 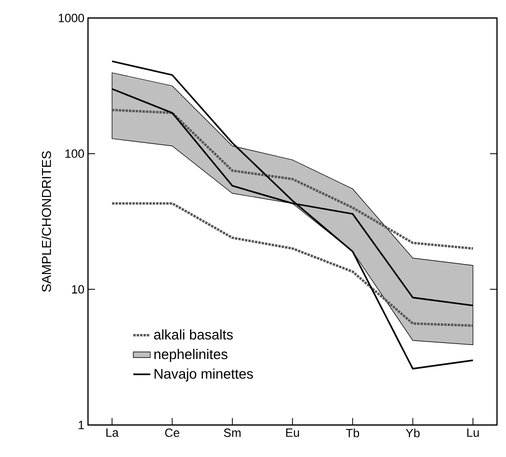 I want to click on y-tick-label: 1, so click(x=81, y=425).